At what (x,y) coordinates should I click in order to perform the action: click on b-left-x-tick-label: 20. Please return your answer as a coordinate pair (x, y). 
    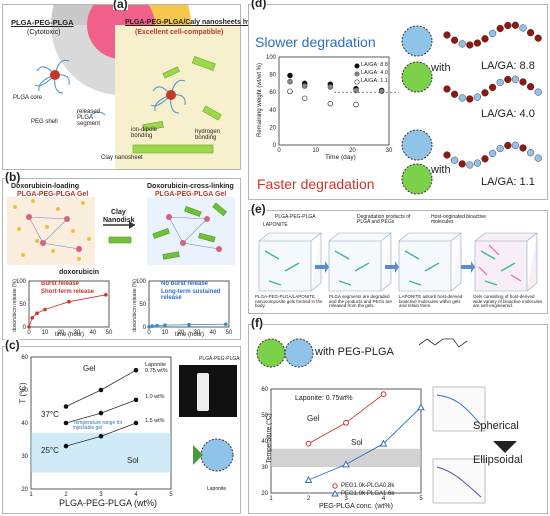
    Looking at the image, I should click on (61, 333).